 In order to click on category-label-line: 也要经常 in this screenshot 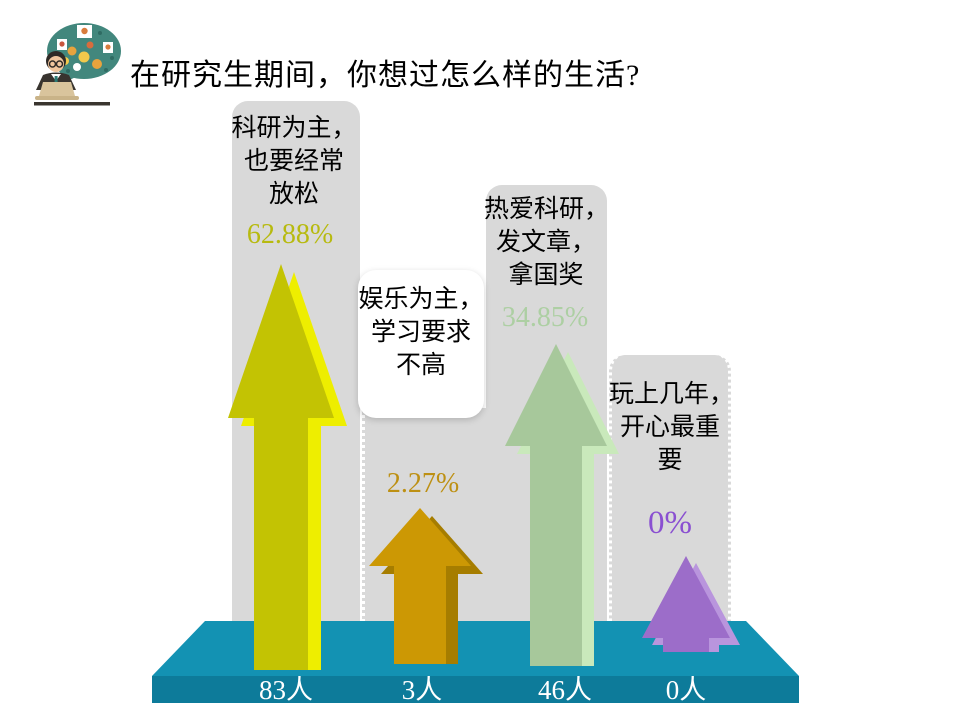, I will do `click(293, 161)`.